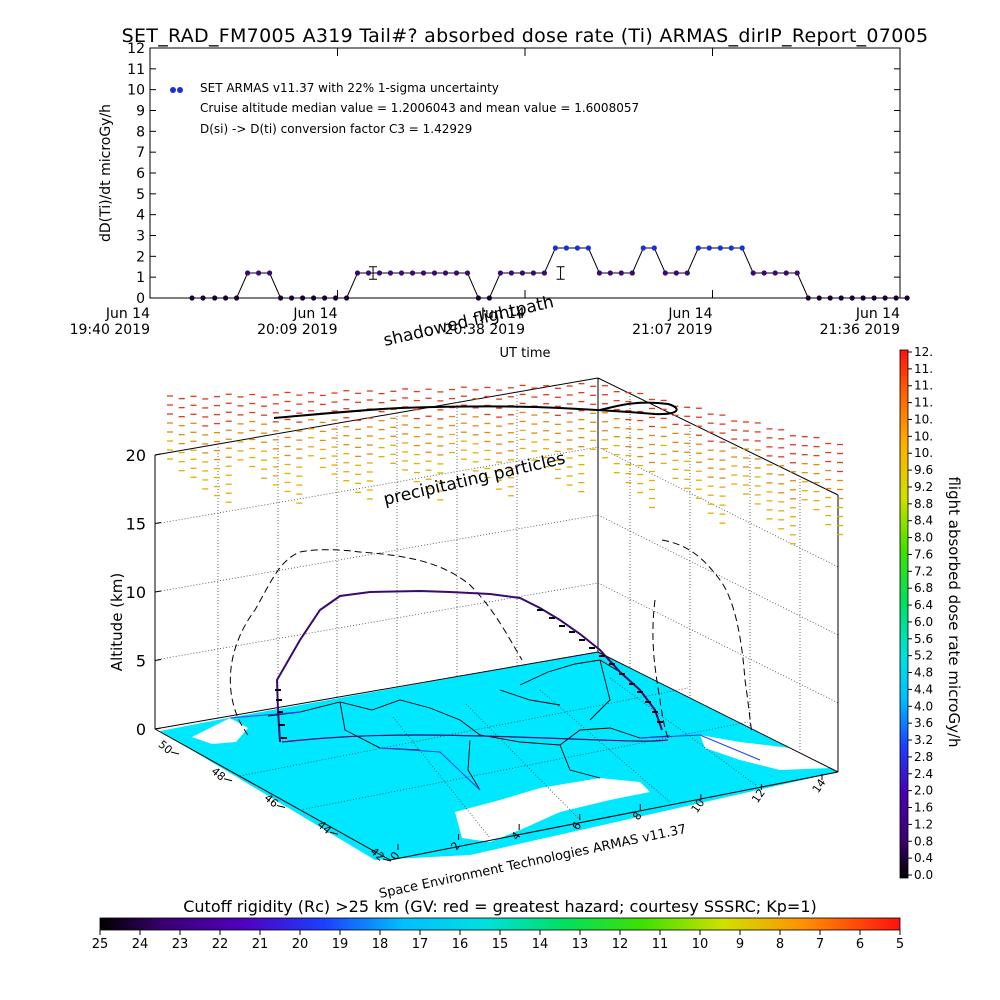 This screenshot has width=1000, height=1000. What do you see at coordinates (923, 554) in the screenshot?
I see `colorbar-right-tick-label: 7.6` at bounding box center [923, 554].